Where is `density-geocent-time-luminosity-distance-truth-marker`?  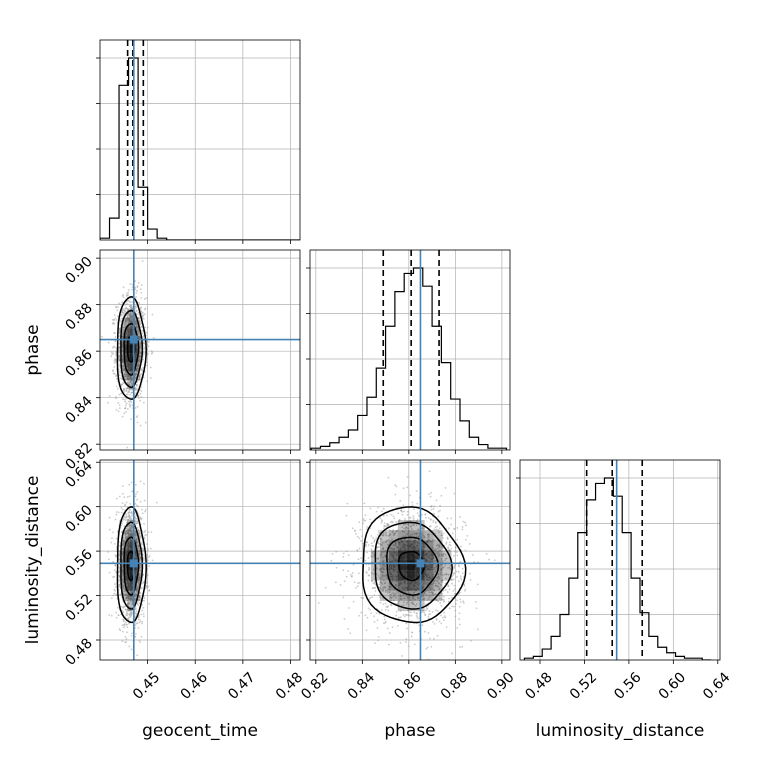
density-geocent-time-luminosity-distance-truth-marker is located at coordinates (133, 563).